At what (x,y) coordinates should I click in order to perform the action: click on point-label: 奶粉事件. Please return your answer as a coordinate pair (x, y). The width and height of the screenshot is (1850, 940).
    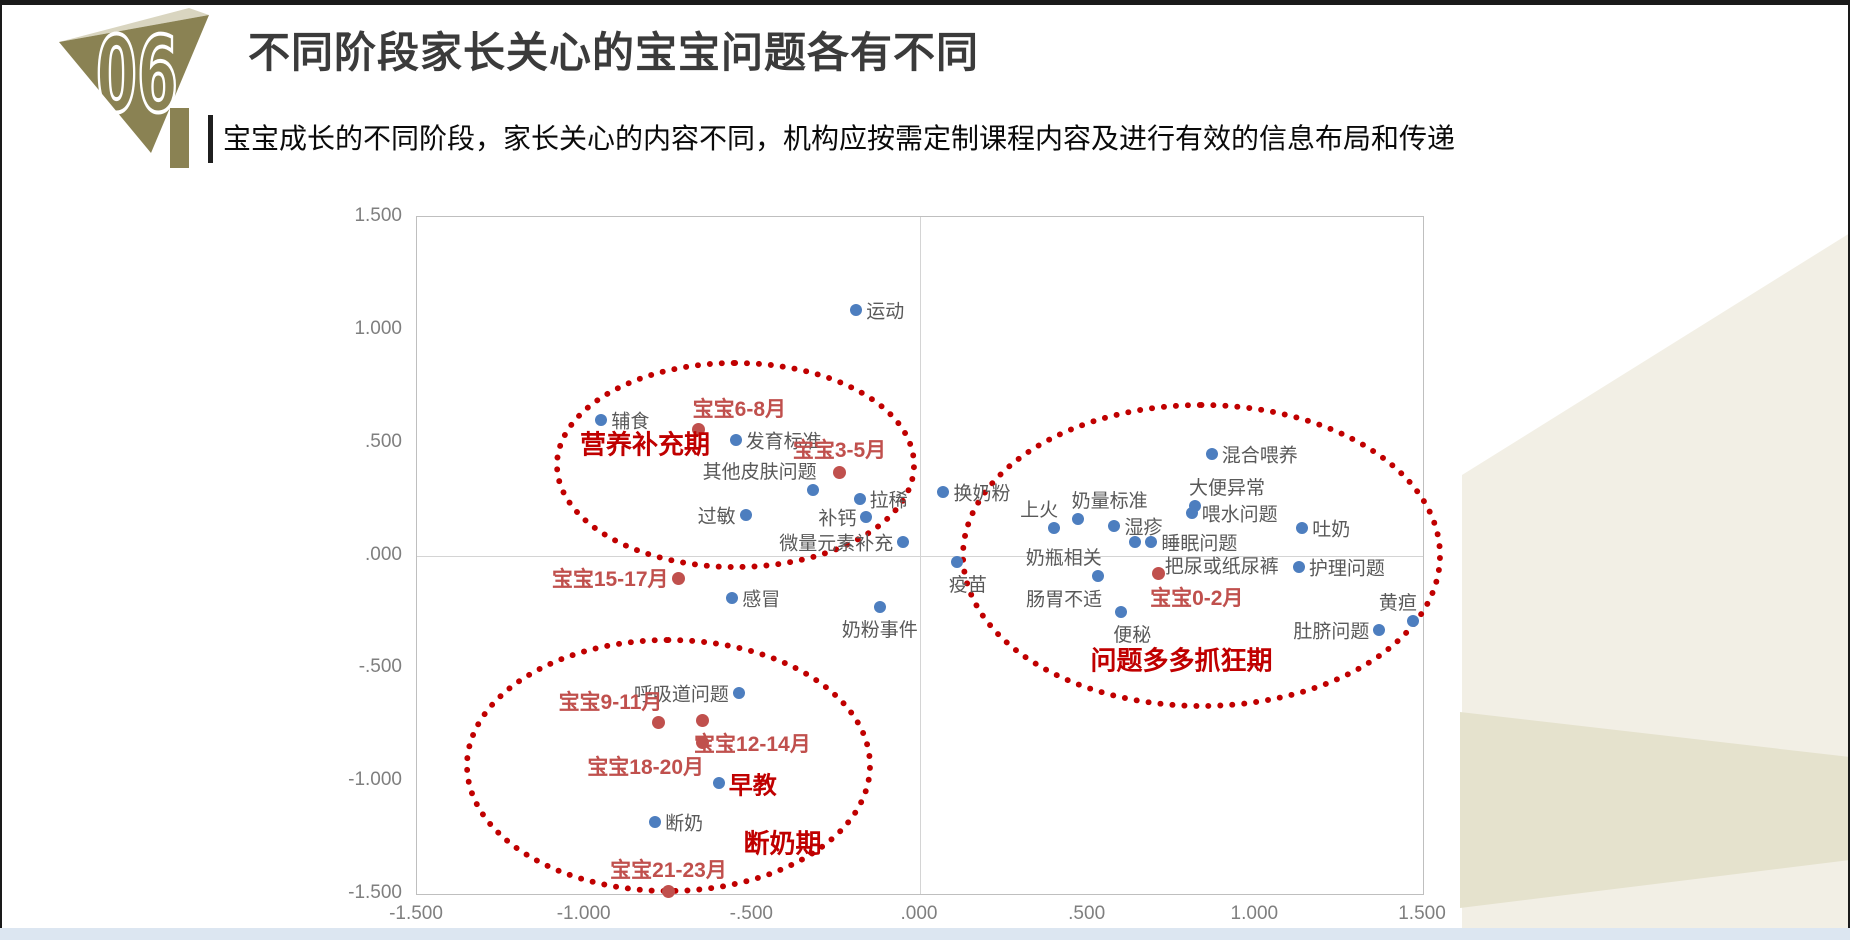
    Looking at the image, I should click on (879, 631).